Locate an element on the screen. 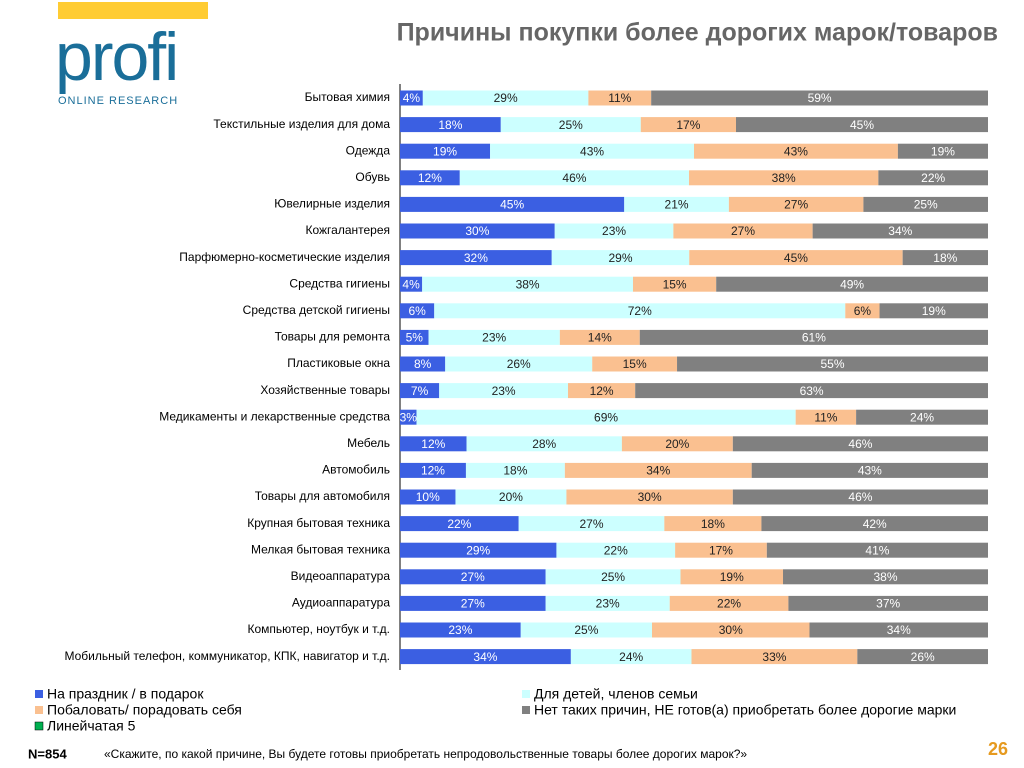  category-label: Обувь is located at coordinates (372, 177).